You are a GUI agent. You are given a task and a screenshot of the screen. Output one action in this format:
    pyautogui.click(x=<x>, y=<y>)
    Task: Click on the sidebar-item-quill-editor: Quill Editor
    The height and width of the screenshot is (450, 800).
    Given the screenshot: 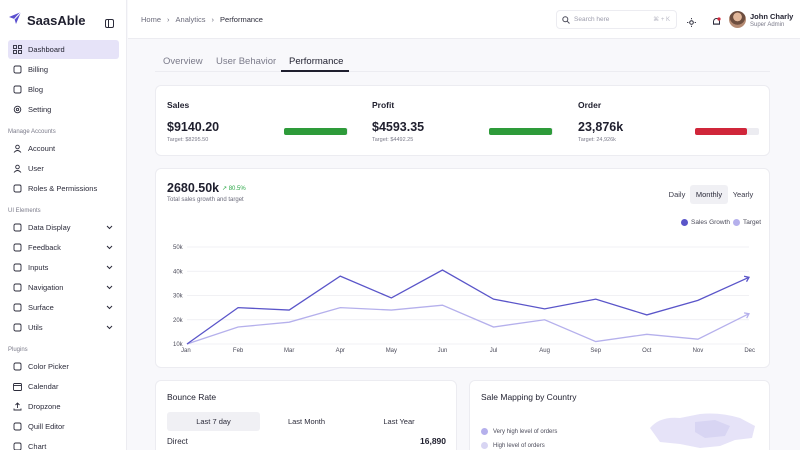 What is the action you would take?
    pyautogui.click(x=63, y=426)
    